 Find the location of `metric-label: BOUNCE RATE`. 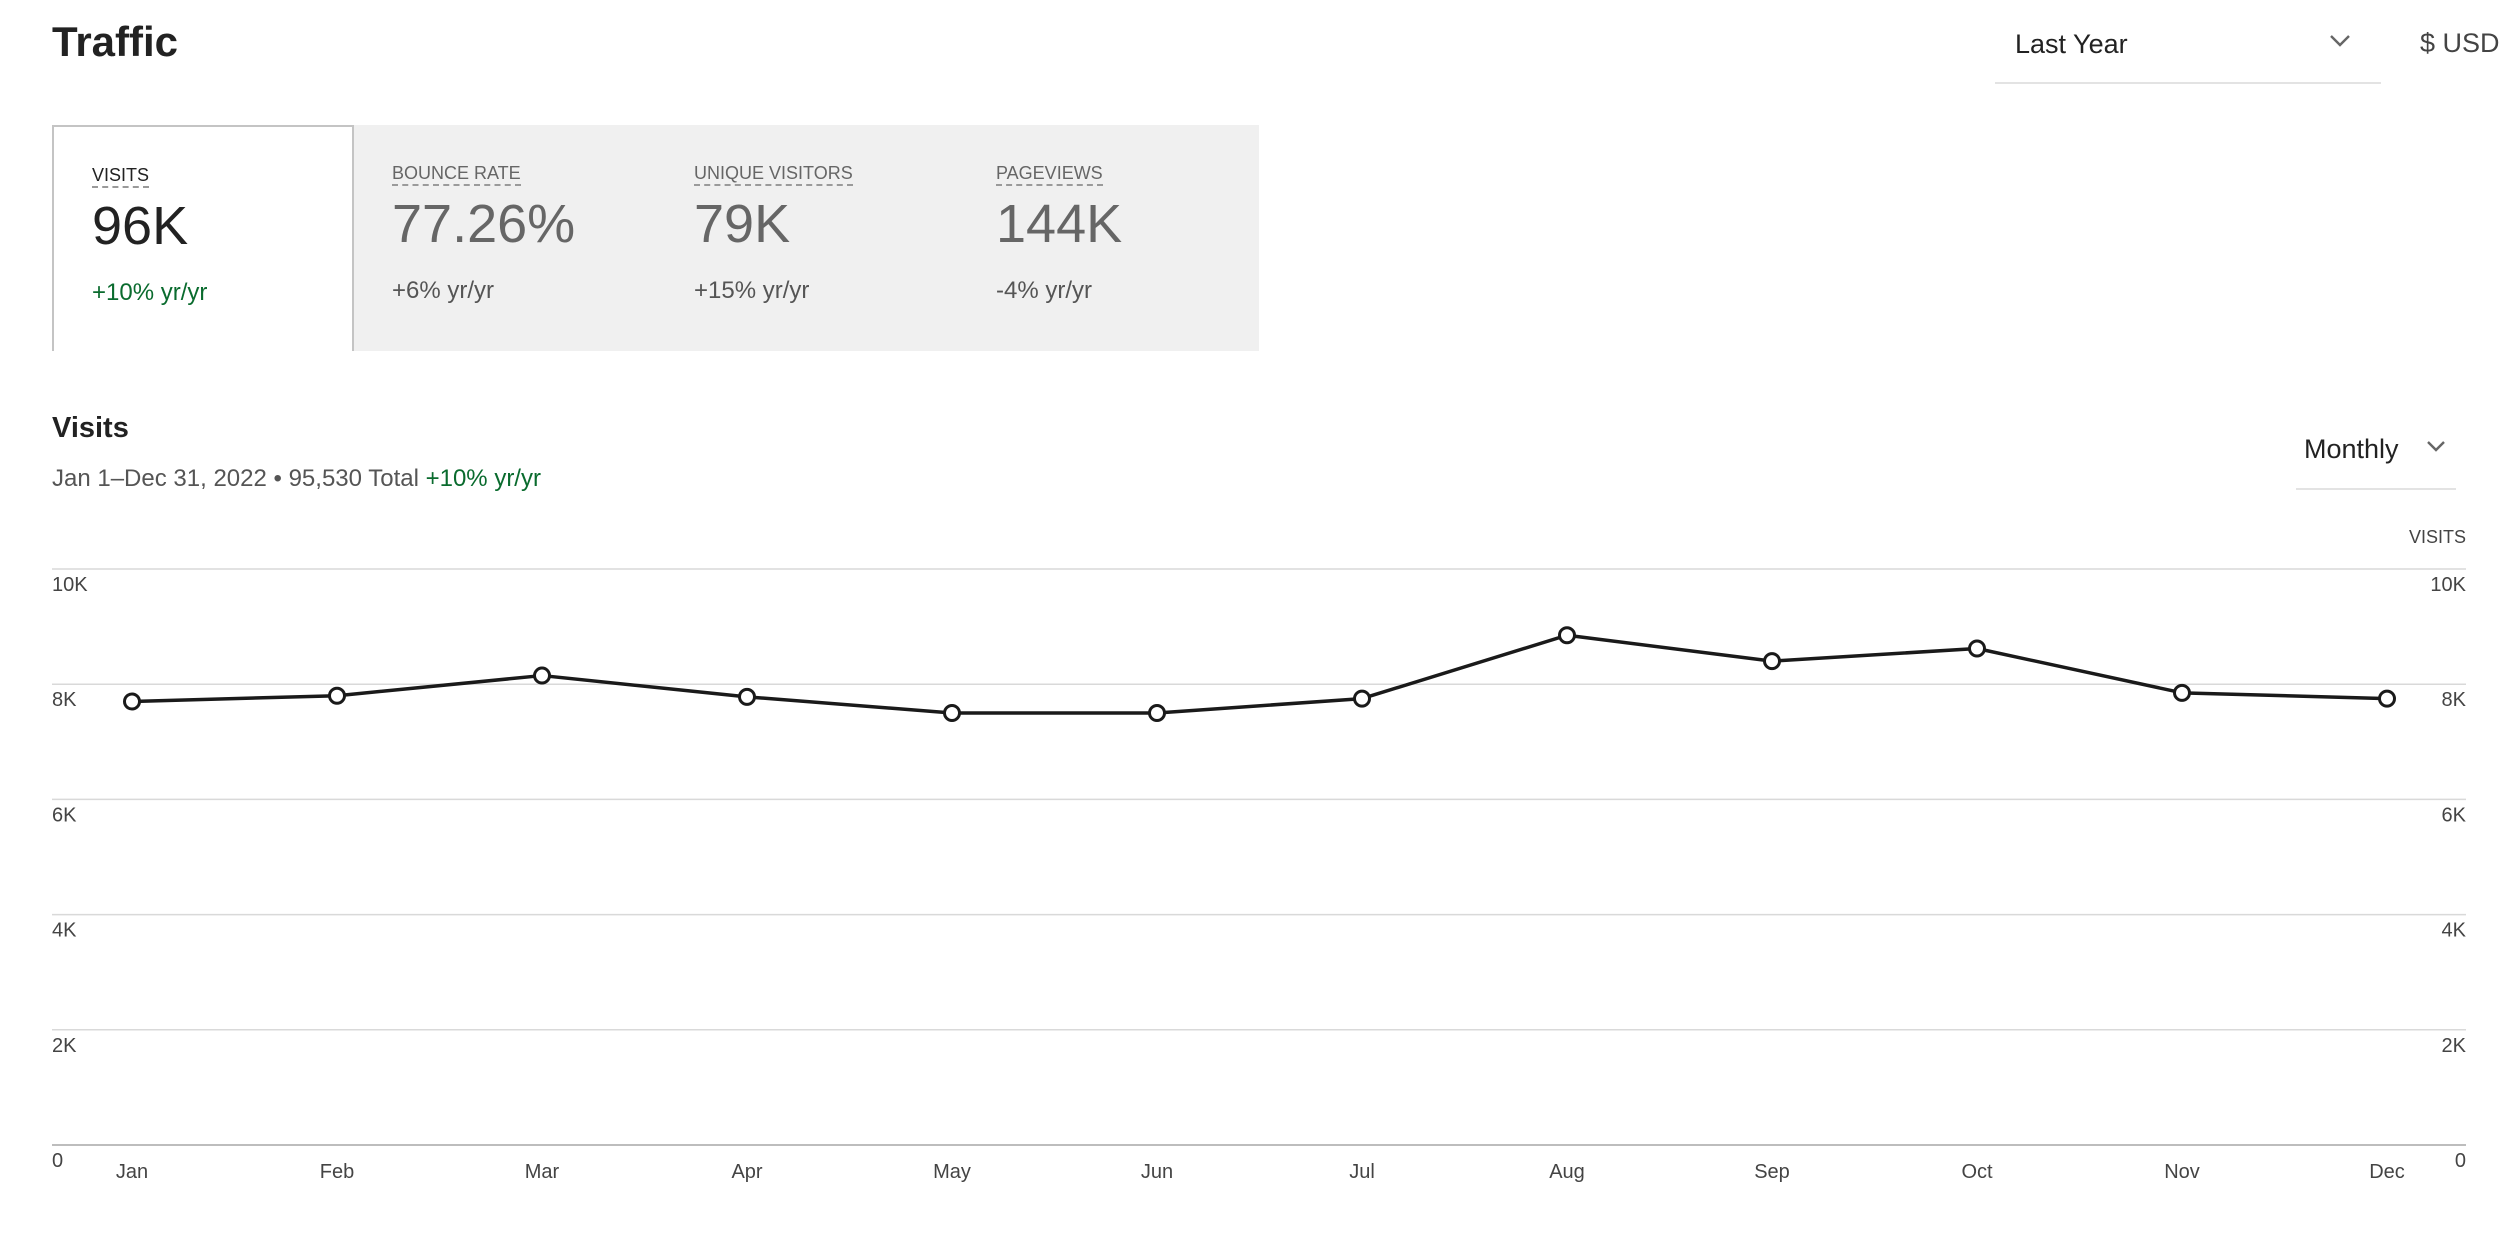

metric-label: BOUNCE RATE is located at coordinates (456, 174).